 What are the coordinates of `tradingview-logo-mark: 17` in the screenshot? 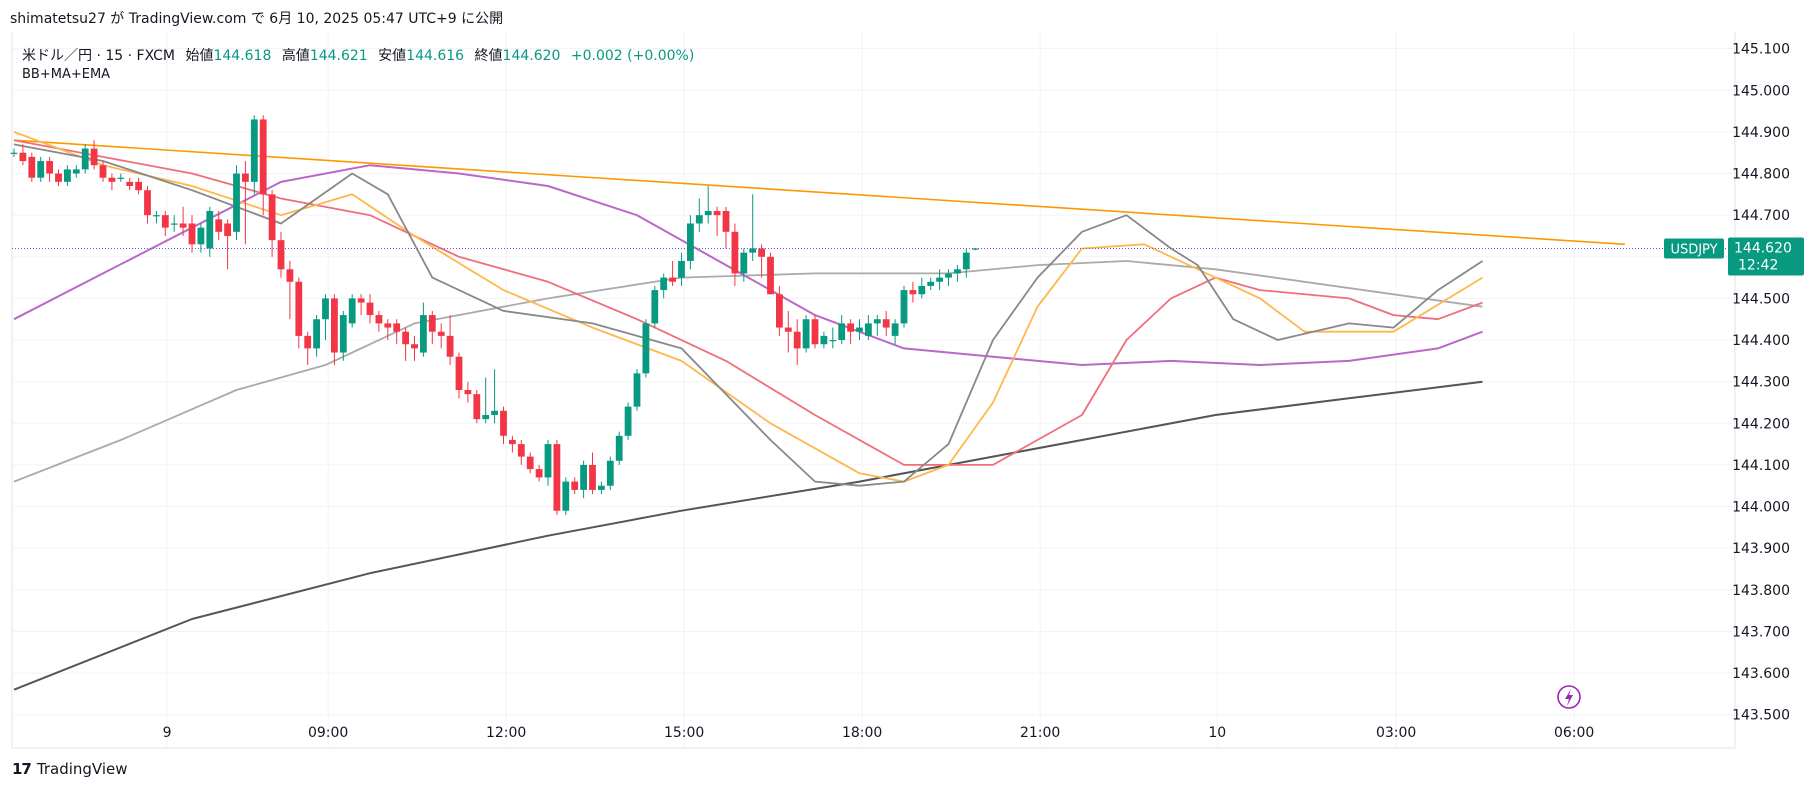 It's located at (22, 769).